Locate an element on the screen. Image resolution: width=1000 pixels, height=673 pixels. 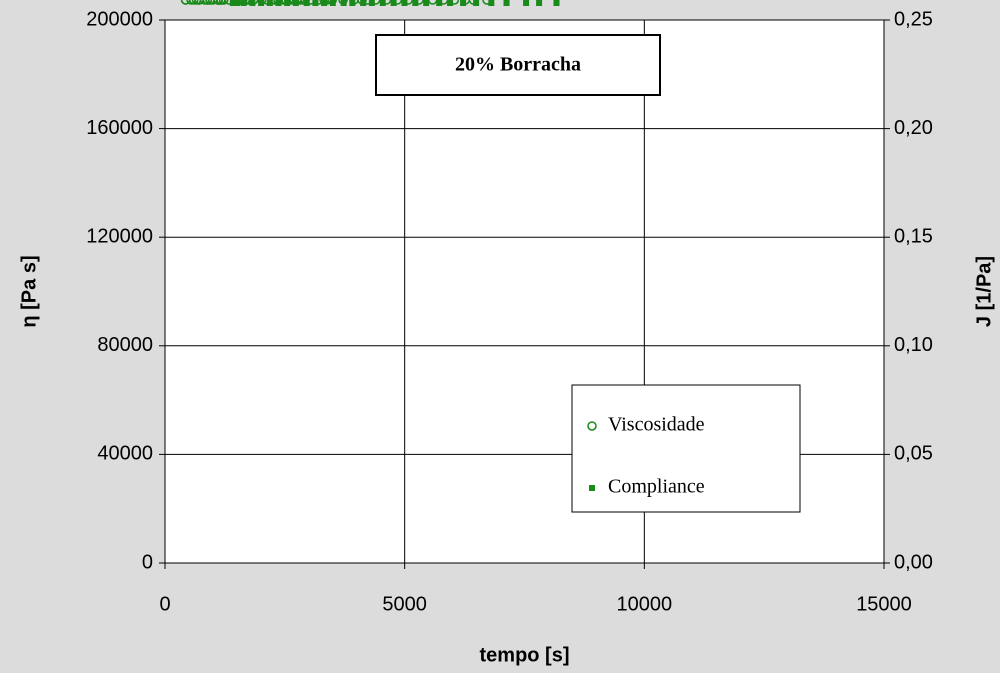
y-tick-label: 160000 is located at coordinates (119, 128).